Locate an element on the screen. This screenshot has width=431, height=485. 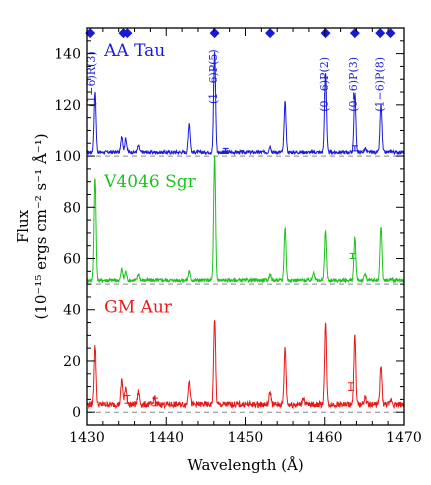
y-tick-label: 20 is located at coordinates (72, 362).